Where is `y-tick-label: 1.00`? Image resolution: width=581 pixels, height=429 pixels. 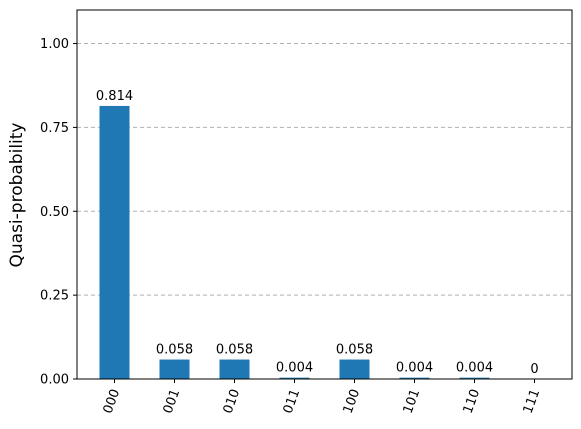
y-tick-label: 1.00 is located at coordinates (54, 44).